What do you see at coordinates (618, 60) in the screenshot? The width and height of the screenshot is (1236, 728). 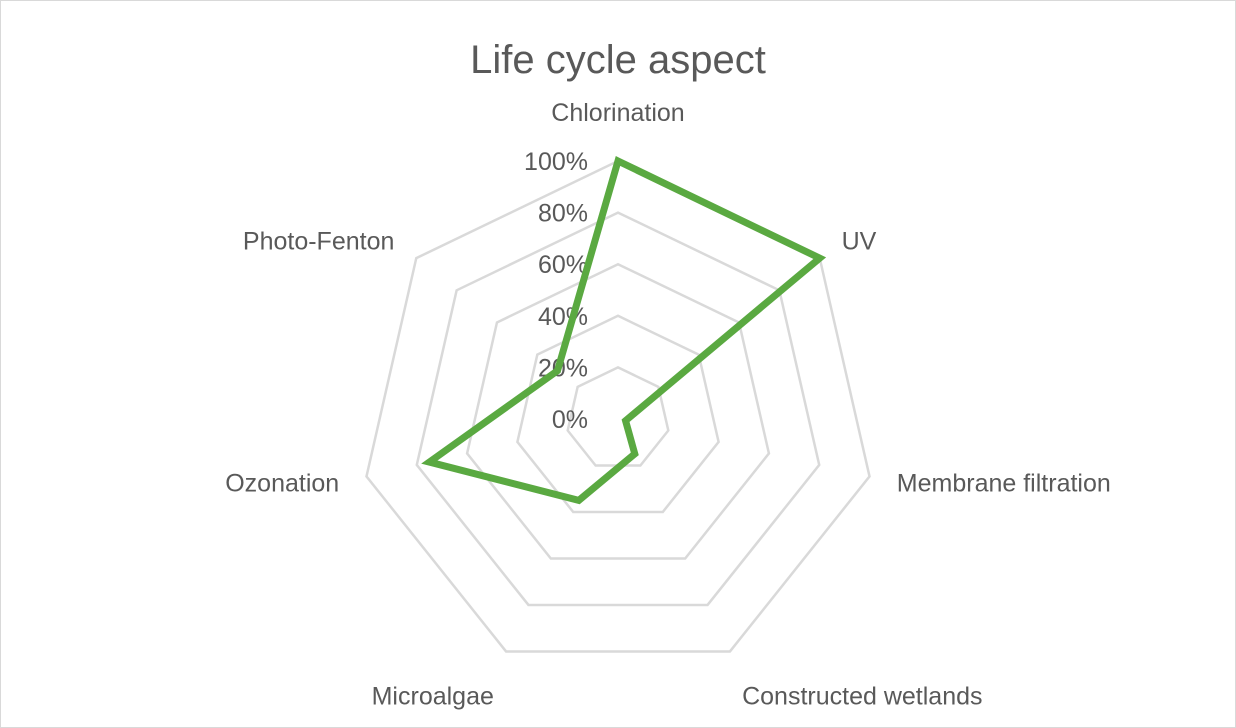 I see `chart-title: Life cycle aspect` at bounding box center [618, 60].